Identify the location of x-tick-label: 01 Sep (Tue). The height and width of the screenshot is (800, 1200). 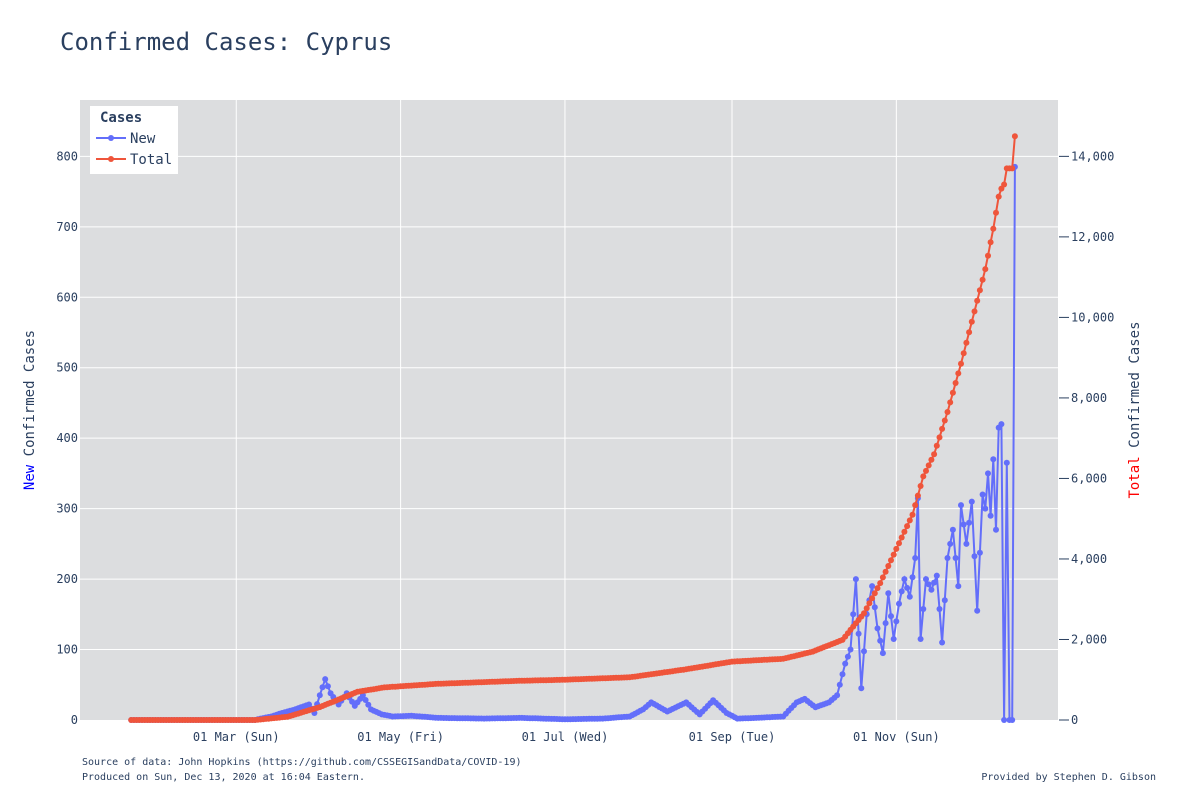
(732, 737).